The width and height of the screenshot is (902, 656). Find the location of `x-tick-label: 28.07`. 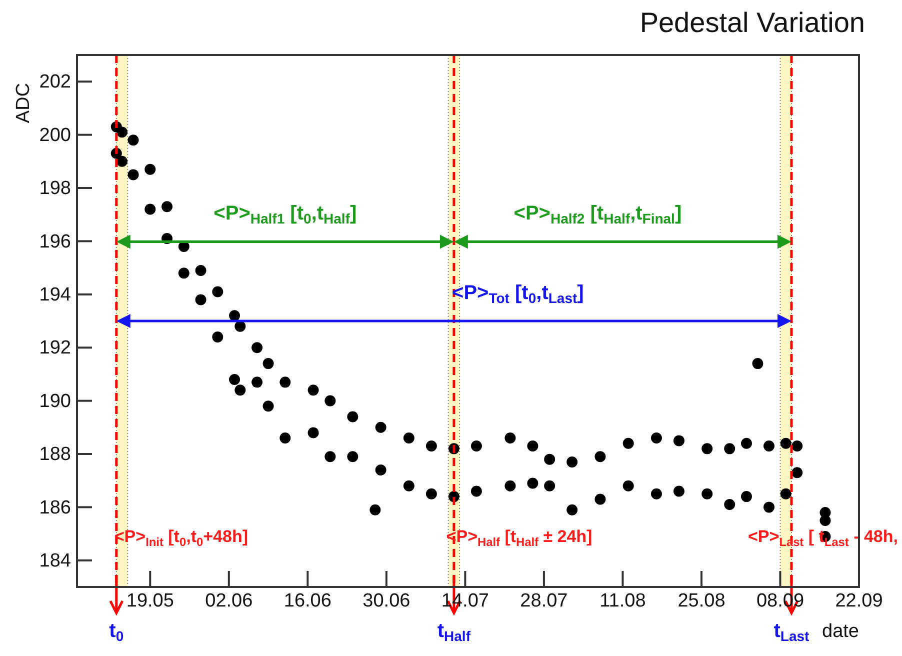

x-tick-label: 28.07 is located at coordinates (544, 601).